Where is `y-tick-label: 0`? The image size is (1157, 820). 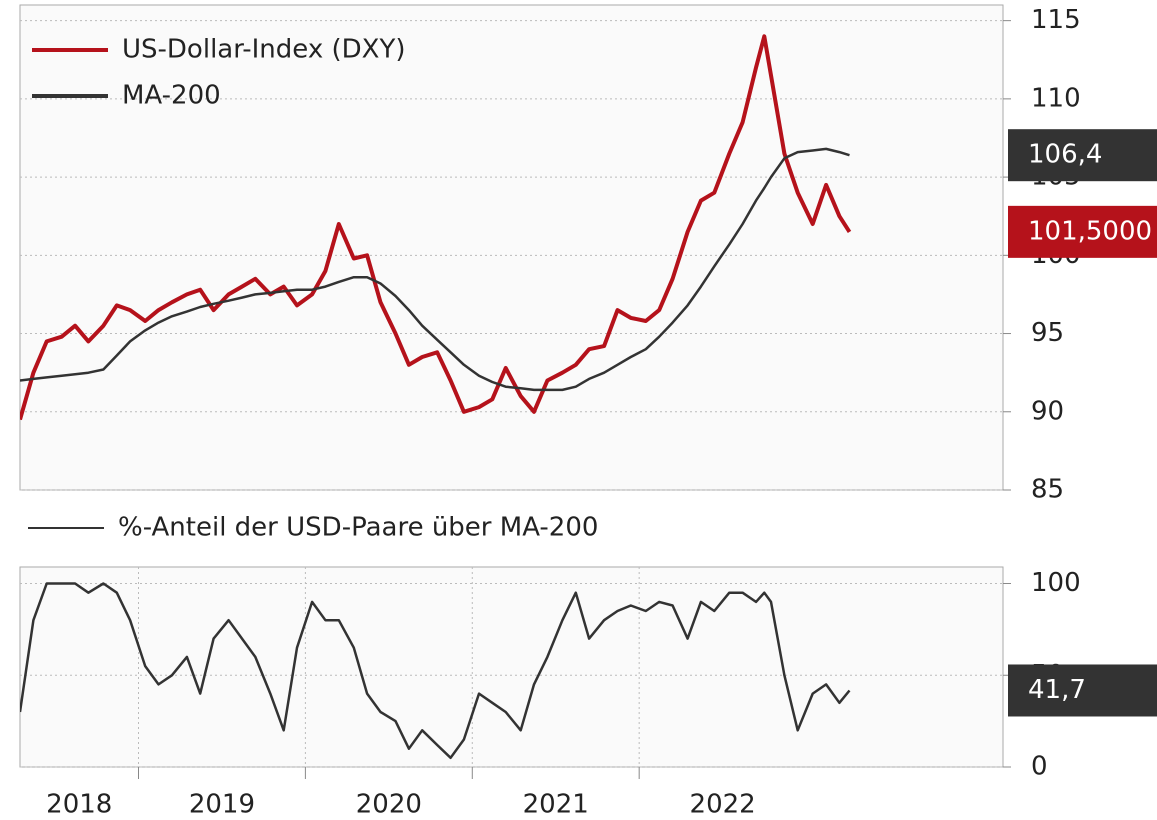 y-tick-label: 0 is located at coordinates (1039, 767).